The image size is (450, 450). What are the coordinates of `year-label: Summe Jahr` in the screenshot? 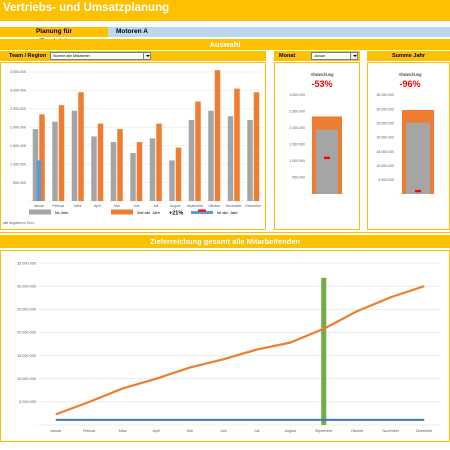 It's located at (408, 56).